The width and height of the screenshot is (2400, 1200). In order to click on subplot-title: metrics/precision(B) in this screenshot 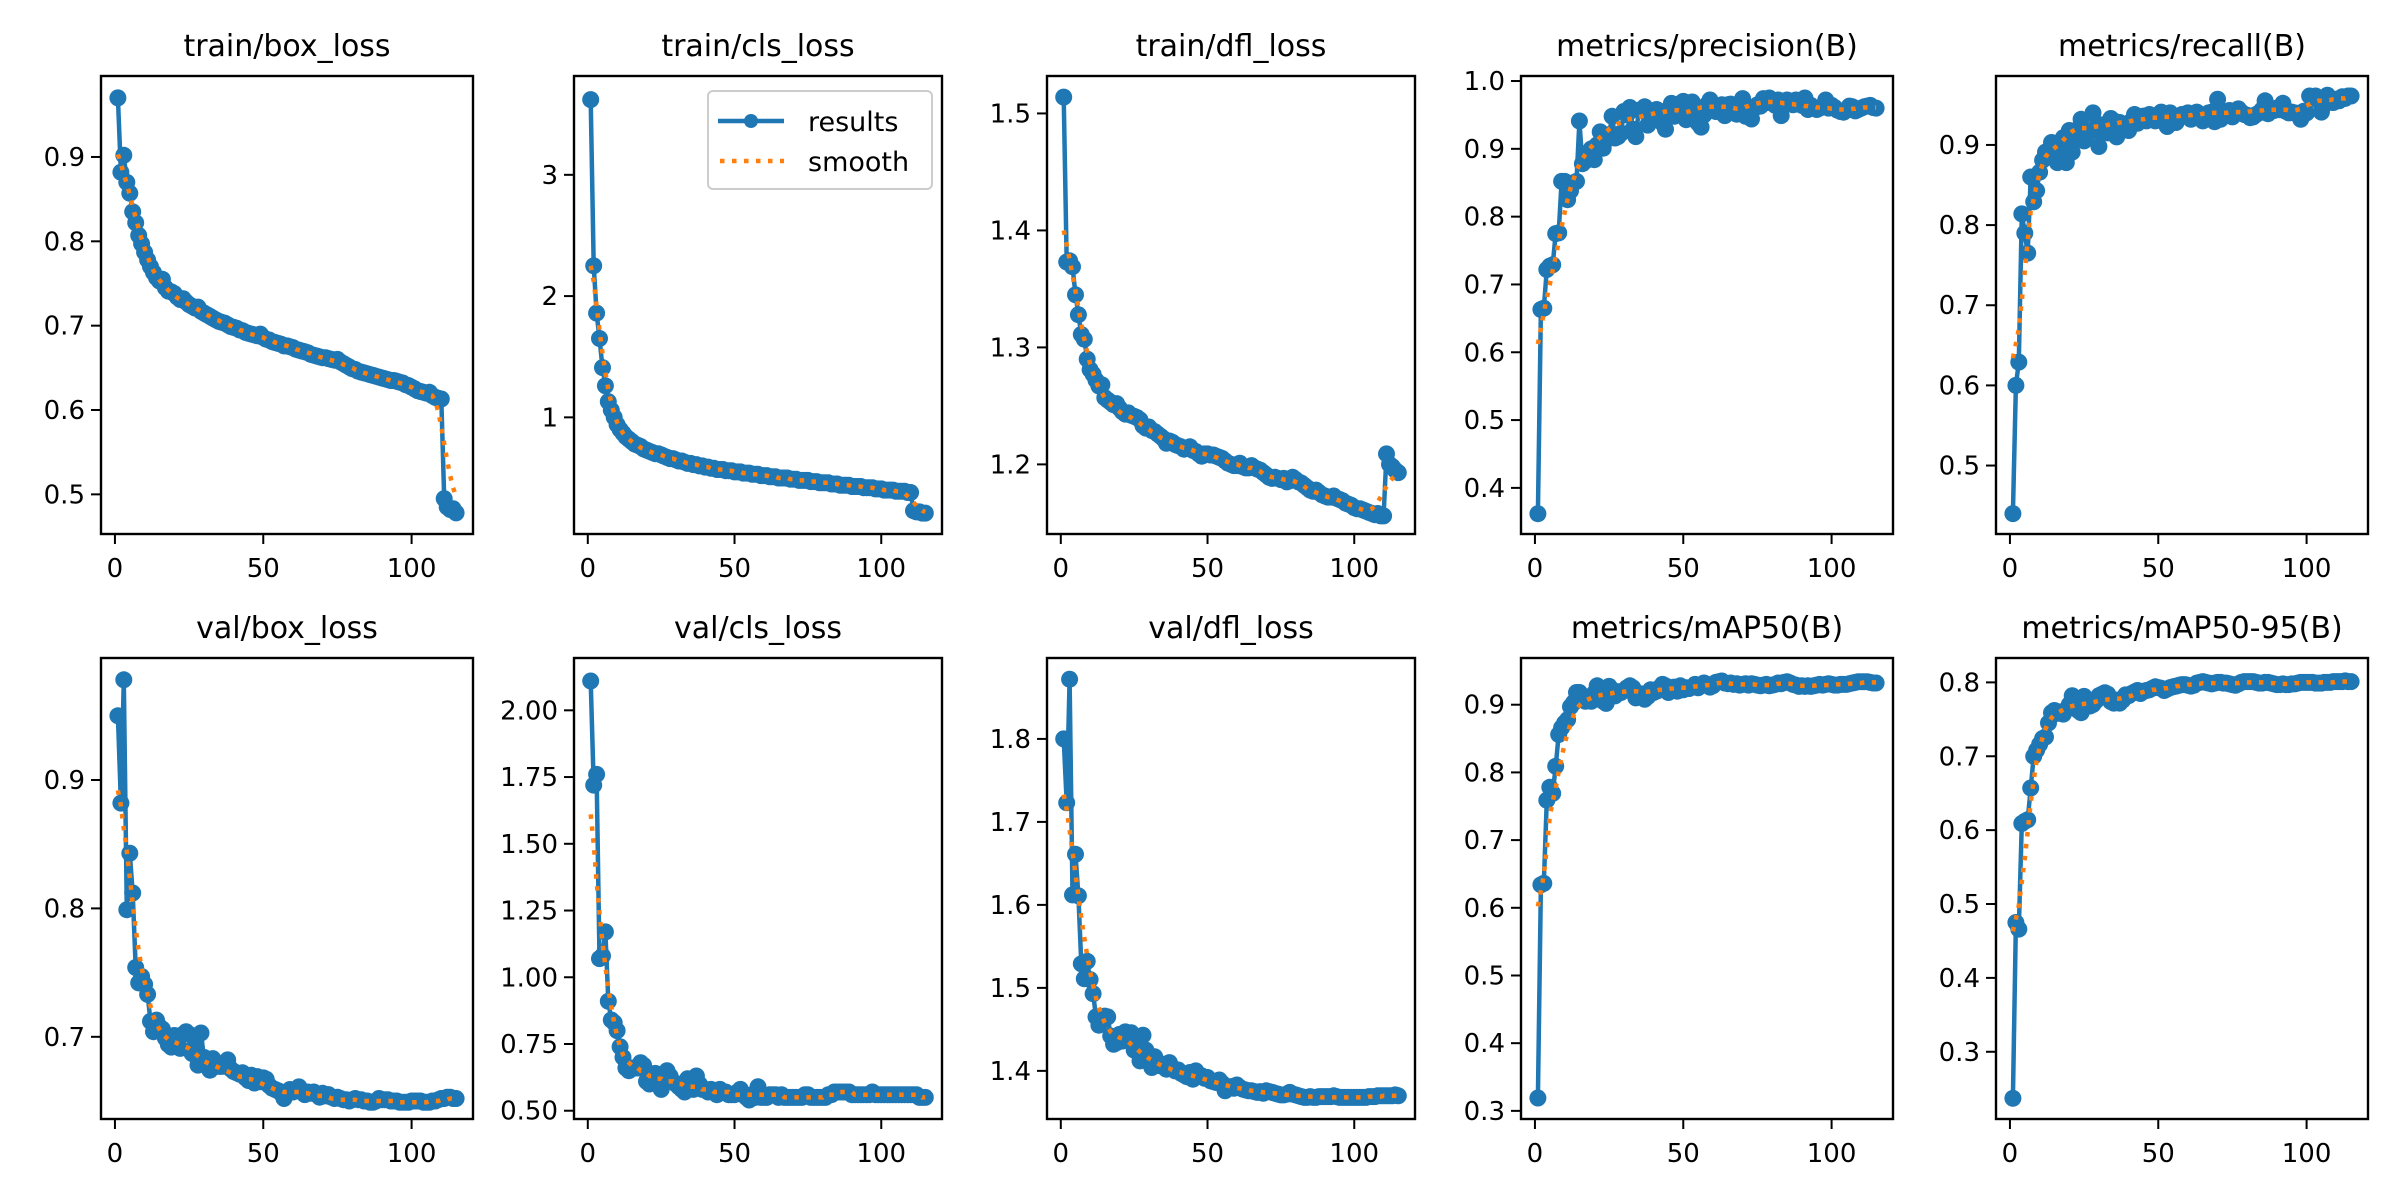, I will do `click(1707, 46)`.